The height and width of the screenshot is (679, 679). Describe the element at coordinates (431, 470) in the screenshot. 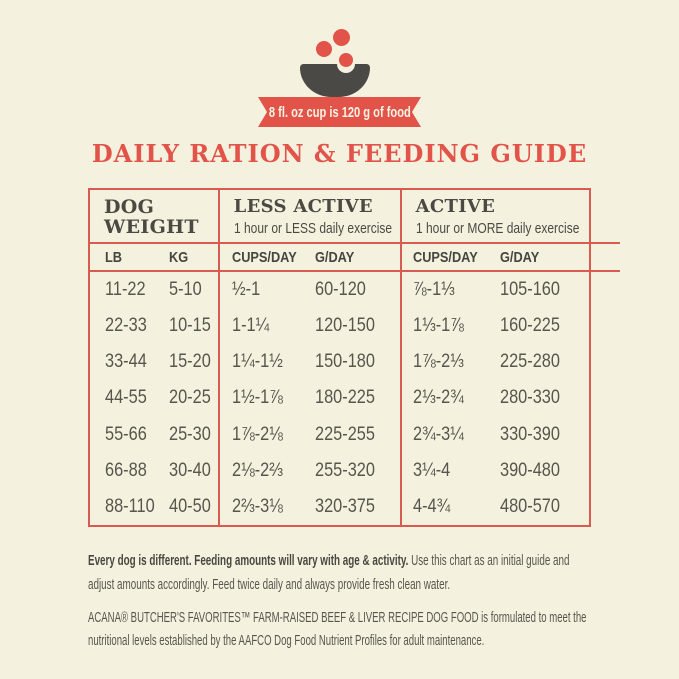

I see `cell-cups: 3¼-4` at that location.